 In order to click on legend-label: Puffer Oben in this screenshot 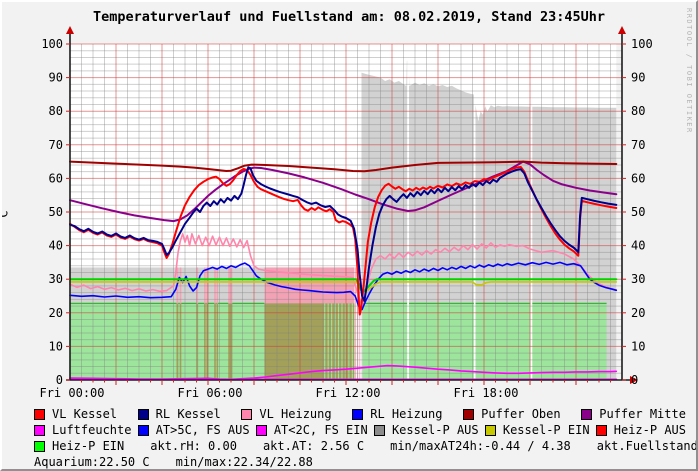, I will do `click(521, 414)`.